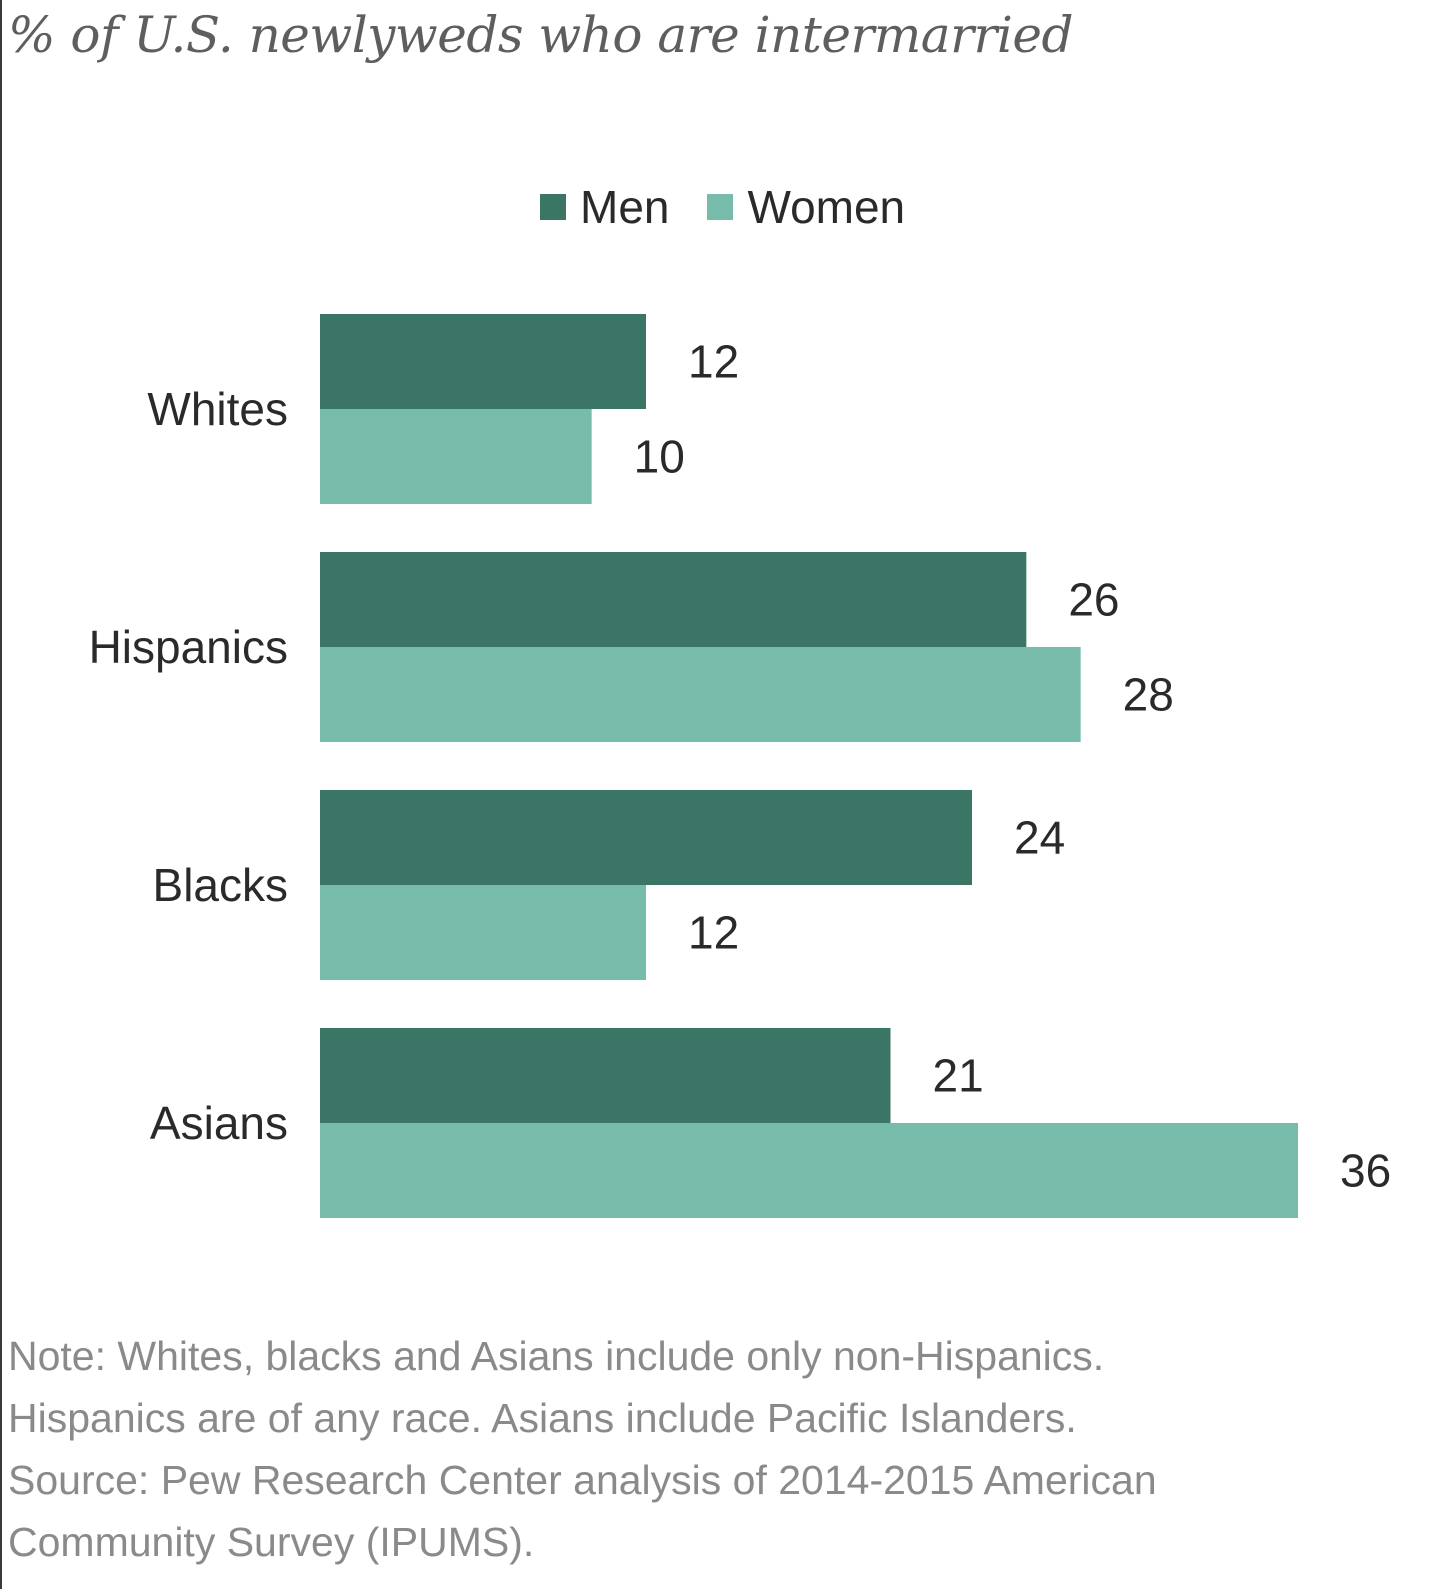 Image resolution: width=1456 pixels, height=1589 pixels. I want to click on legend-label-women: Women, so click(826, 207).